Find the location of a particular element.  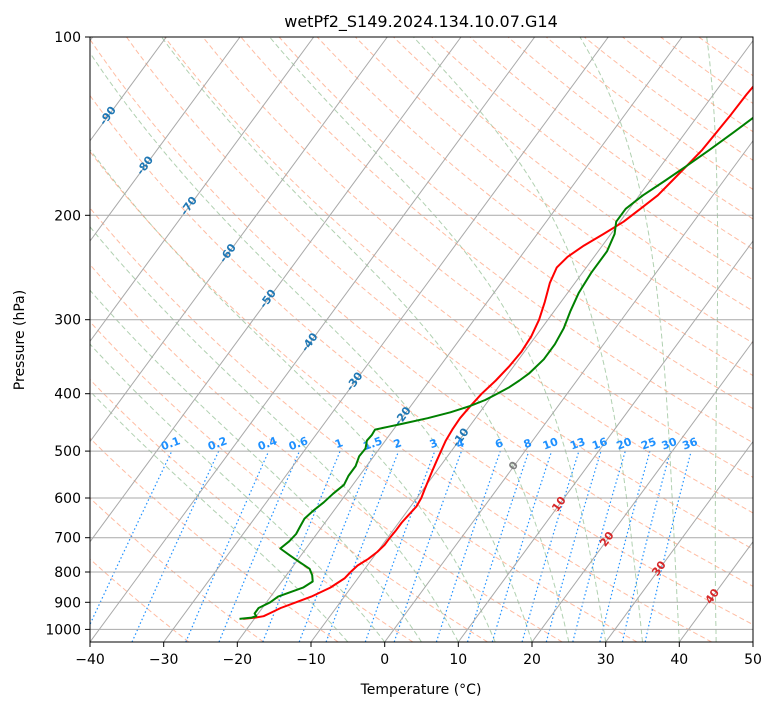

y-tick-label: 100 is located at coordinates (67, 38).